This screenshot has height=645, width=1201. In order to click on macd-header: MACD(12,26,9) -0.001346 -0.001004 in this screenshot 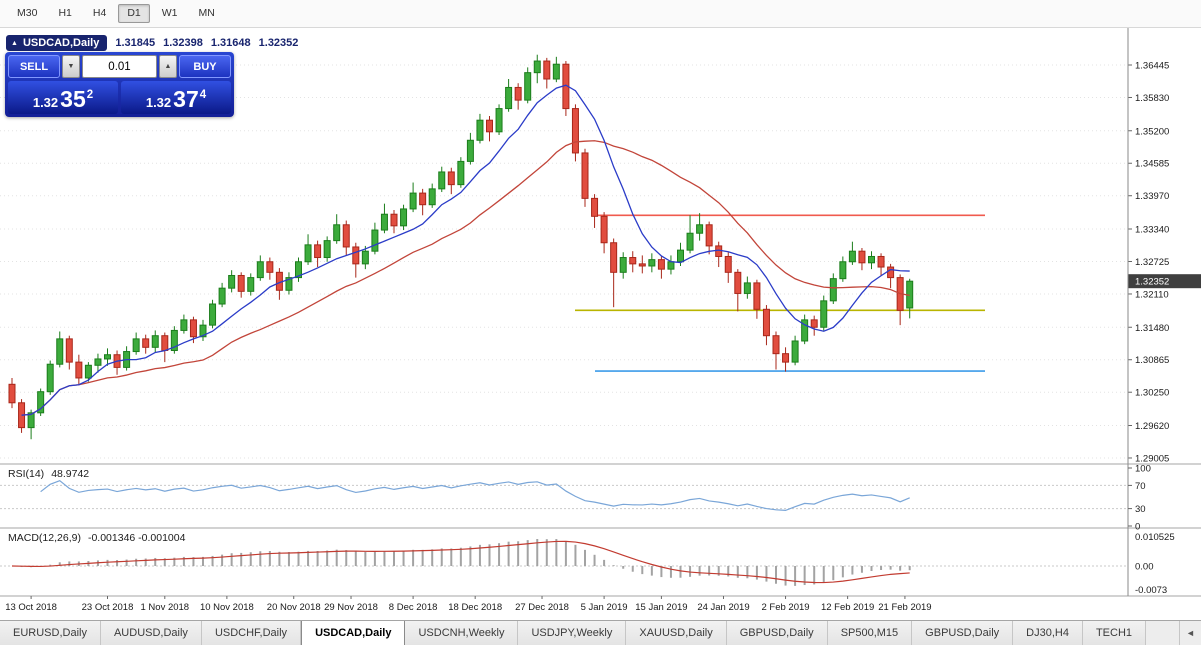, I will do `click(96, 538)`.